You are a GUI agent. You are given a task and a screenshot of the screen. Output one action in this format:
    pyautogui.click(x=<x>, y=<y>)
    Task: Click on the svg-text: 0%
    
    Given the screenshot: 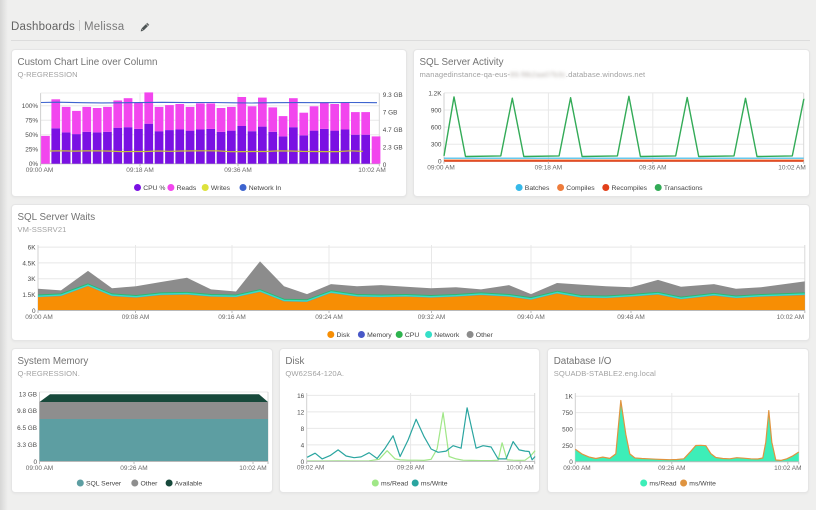 What is the action you would take?
    pyautogui.click(x=34, y=164)
    